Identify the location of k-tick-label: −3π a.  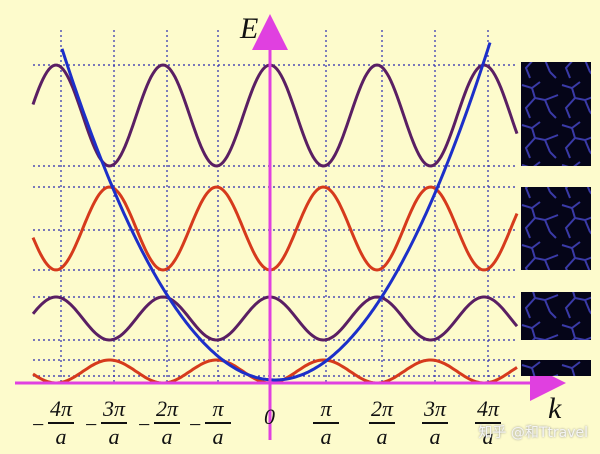
(112, 422).